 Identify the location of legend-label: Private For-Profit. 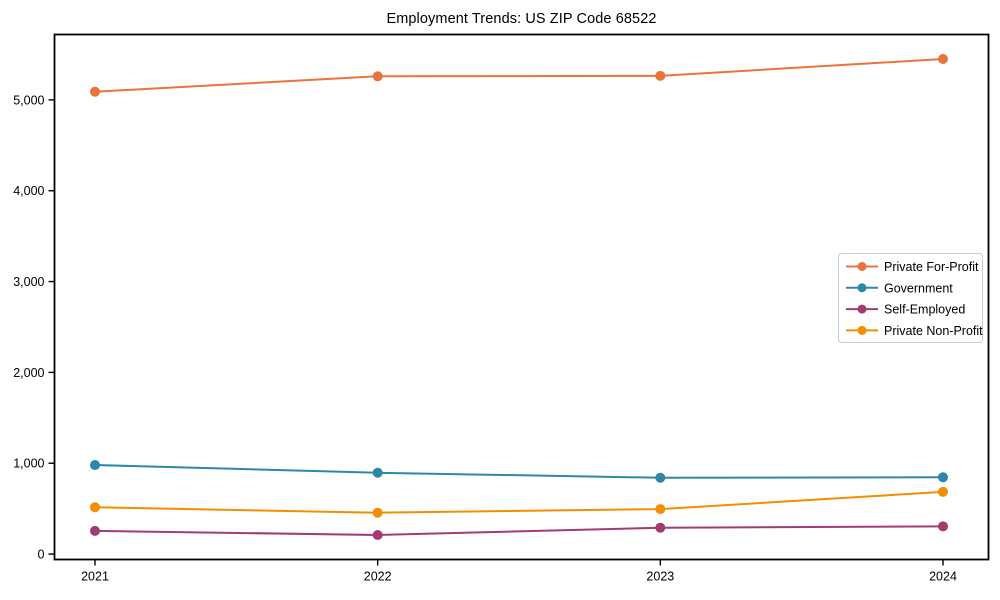
(931, 267).